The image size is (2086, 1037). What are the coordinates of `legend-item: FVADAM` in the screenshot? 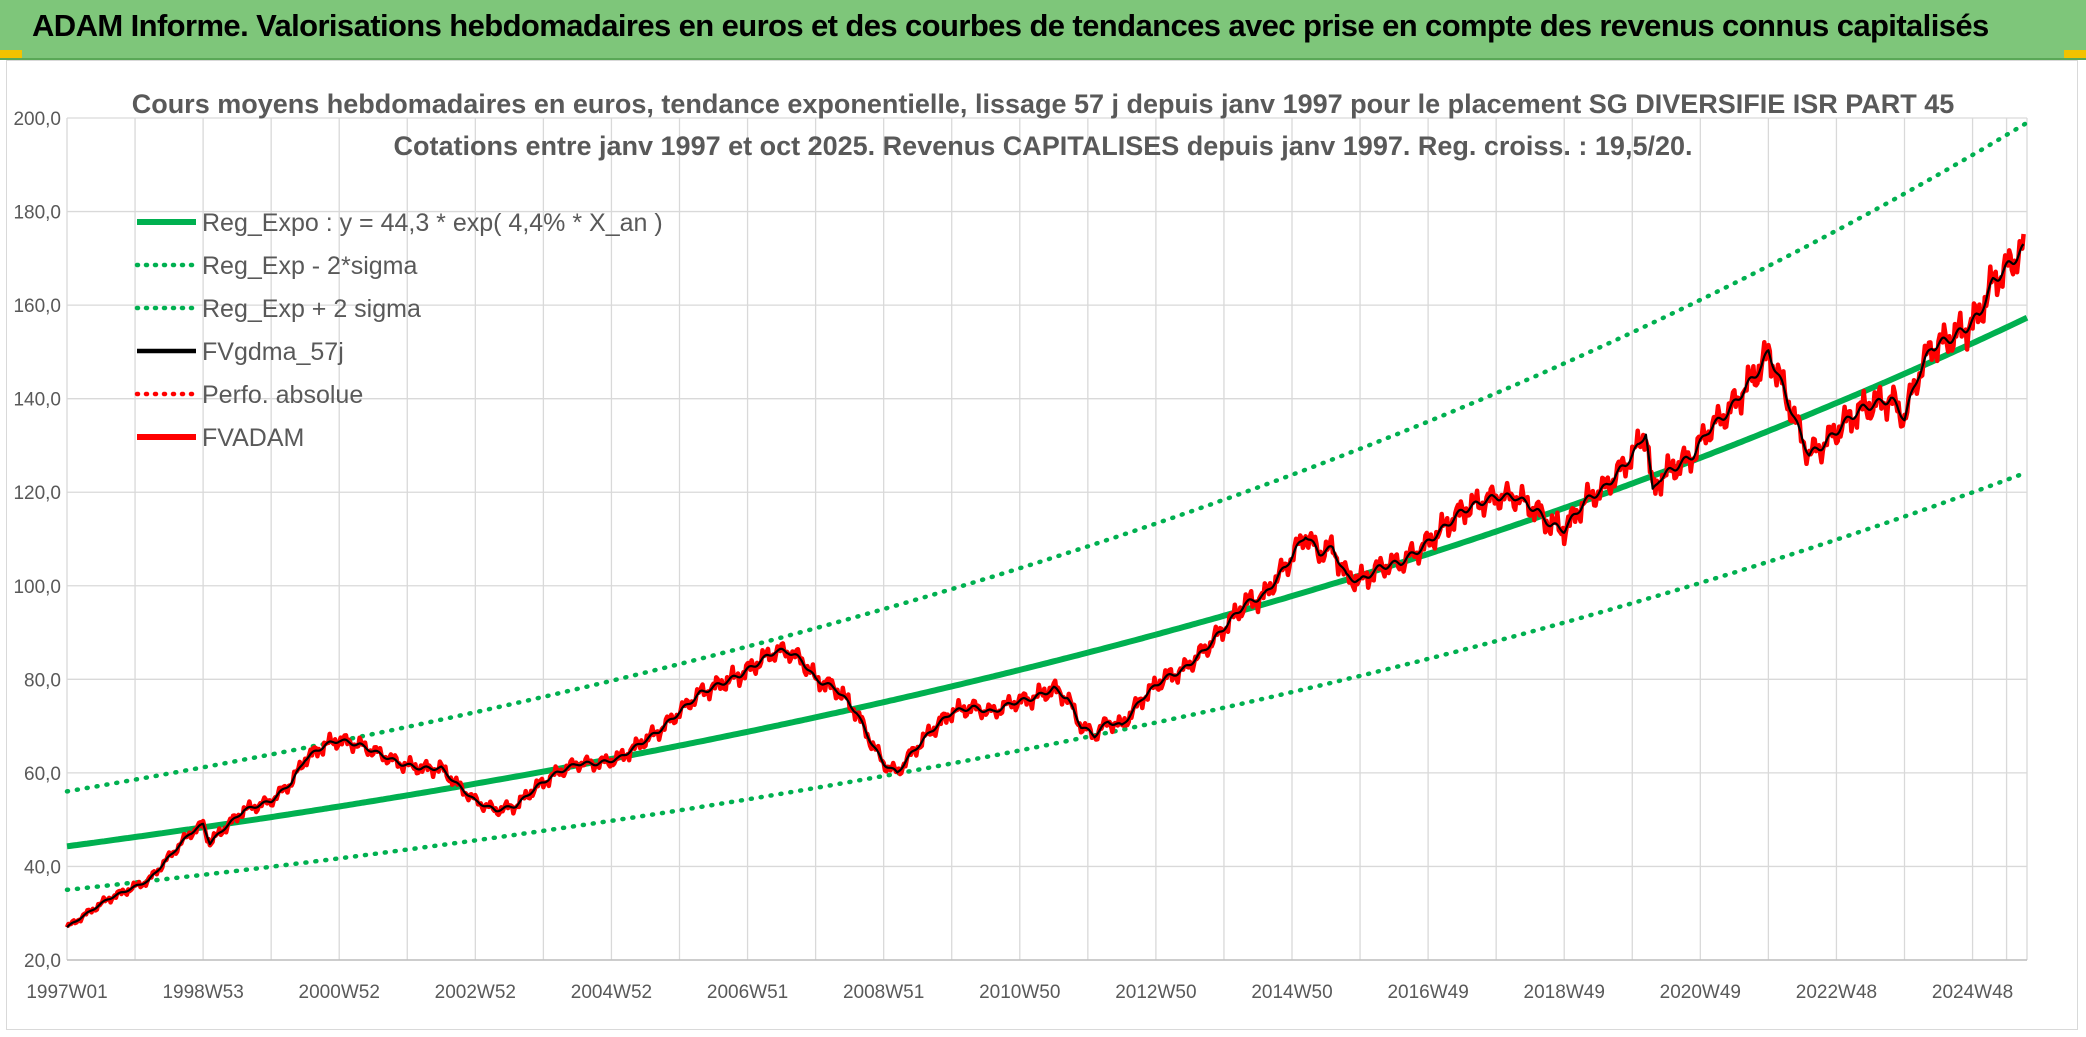 It's located at (220, 438).